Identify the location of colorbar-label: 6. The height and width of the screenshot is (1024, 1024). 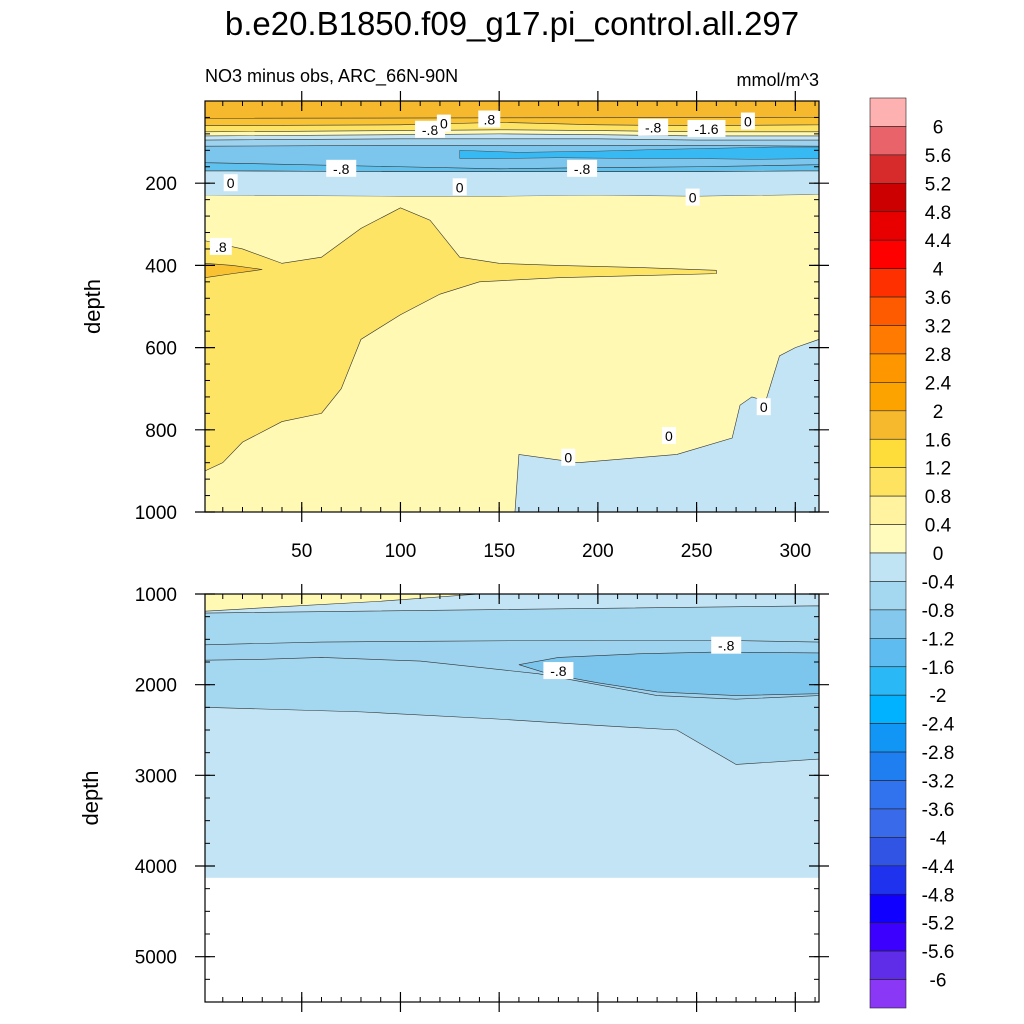
(938, 127).